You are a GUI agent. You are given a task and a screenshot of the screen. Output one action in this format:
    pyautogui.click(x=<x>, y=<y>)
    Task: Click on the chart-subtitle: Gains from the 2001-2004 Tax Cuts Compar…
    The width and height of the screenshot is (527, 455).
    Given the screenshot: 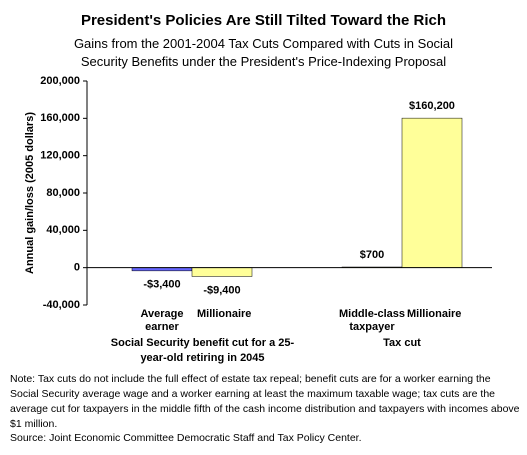 What is the action you would take?
    pyautogui.click(x=263, y=52)
    